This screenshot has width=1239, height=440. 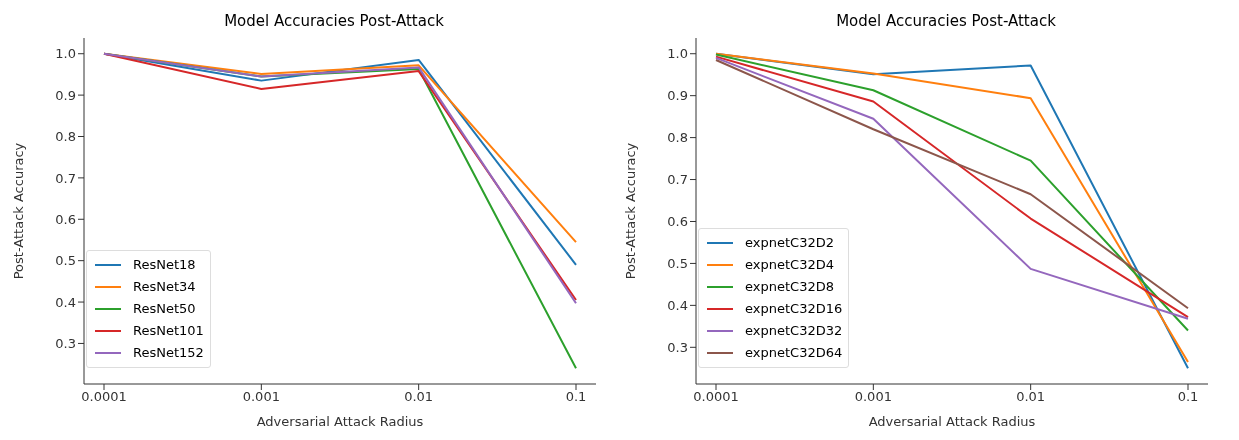 I want to click on legend-label: expnetC32D8, so click(x=789, y=287).